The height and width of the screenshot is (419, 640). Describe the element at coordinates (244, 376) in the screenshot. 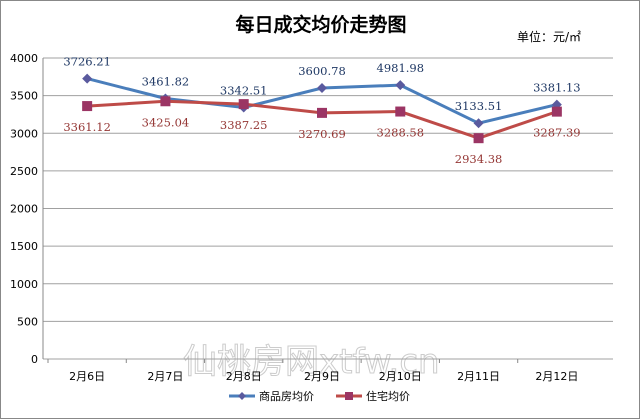

I see `x-tick-label: 2月8日` at that location.